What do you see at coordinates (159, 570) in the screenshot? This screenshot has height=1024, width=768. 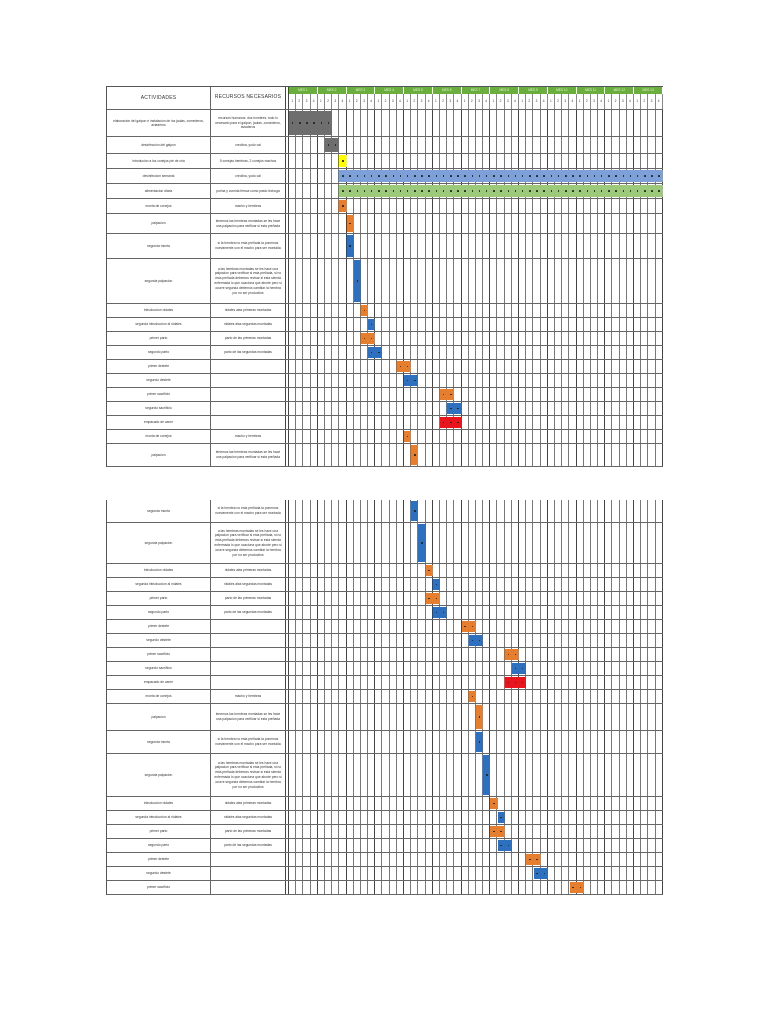 I see `activity-cell: intruduccion nidales` at bounding box center [159, 570].